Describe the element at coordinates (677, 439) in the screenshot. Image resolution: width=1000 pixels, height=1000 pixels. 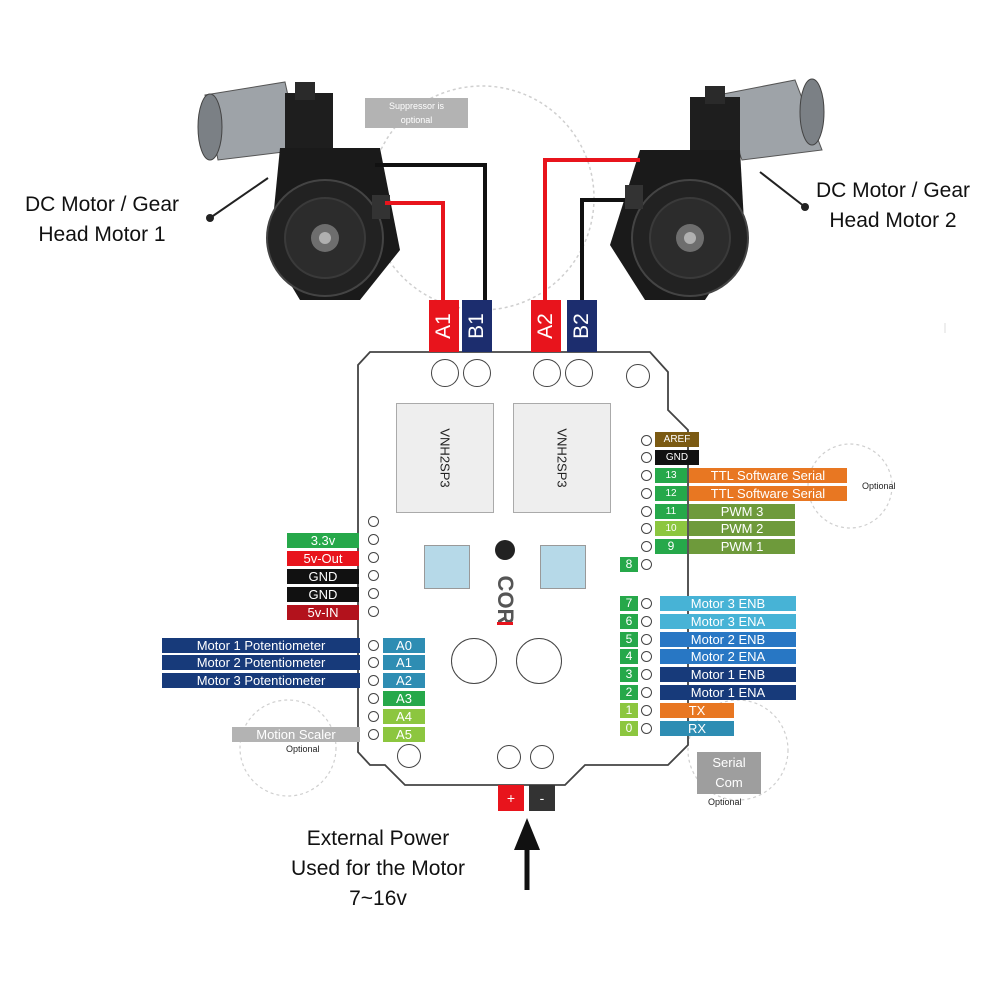
I see `aref-tag: AREF` at that location.